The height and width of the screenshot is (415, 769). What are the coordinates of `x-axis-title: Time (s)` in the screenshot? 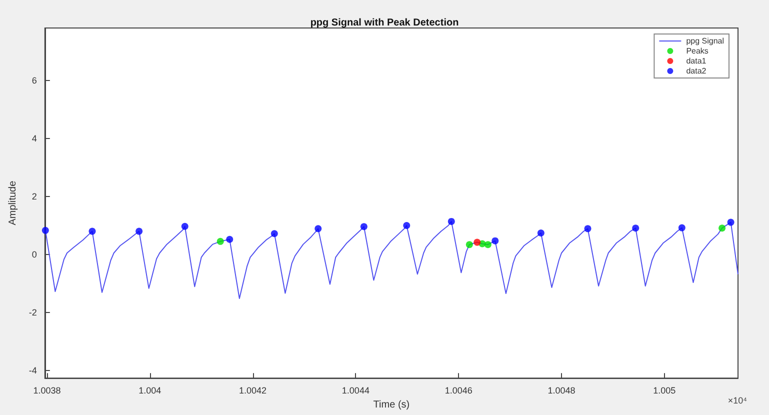 It's located at (391, 405).